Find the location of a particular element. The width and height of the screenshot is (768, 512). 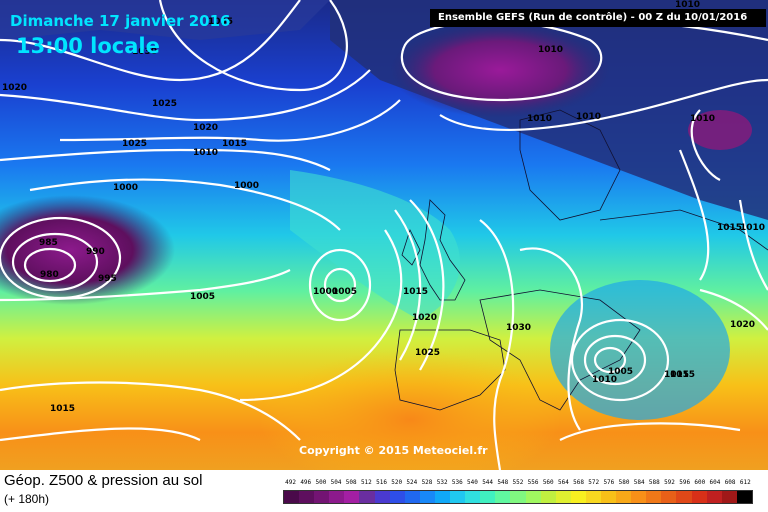

low-pressure-core-n is located at coordinates (500, 70).